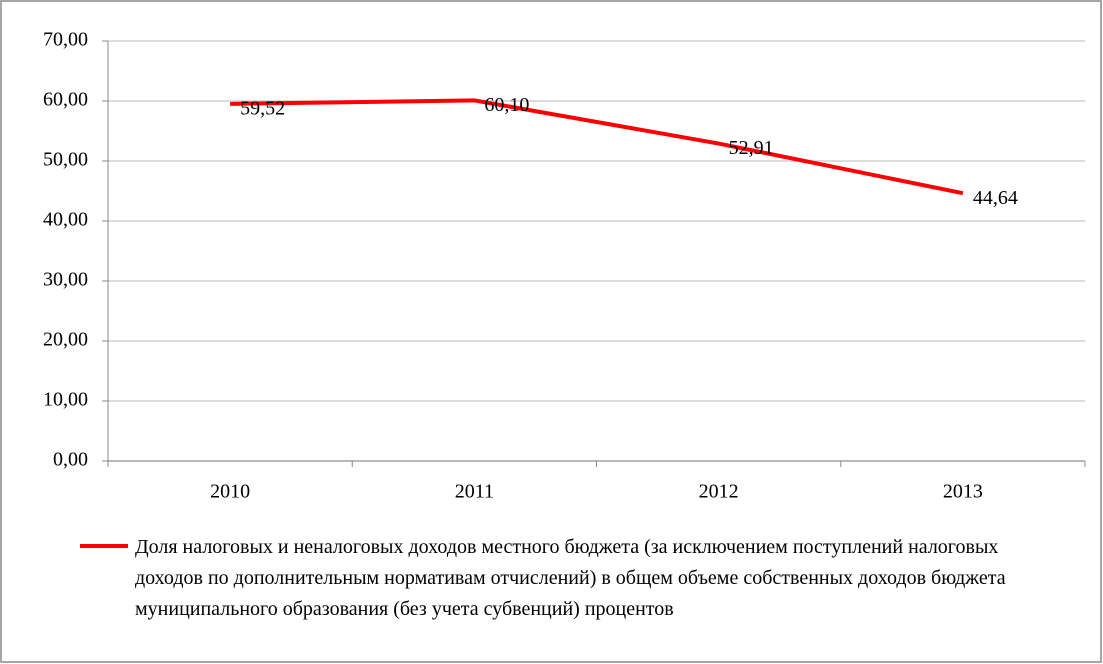 This screenshot has height=664, width=1103. What do you see at coordinates (70, 460) in the screenshot?
I see `y-tick-label: 0,00` at bounding box center [70, 460].